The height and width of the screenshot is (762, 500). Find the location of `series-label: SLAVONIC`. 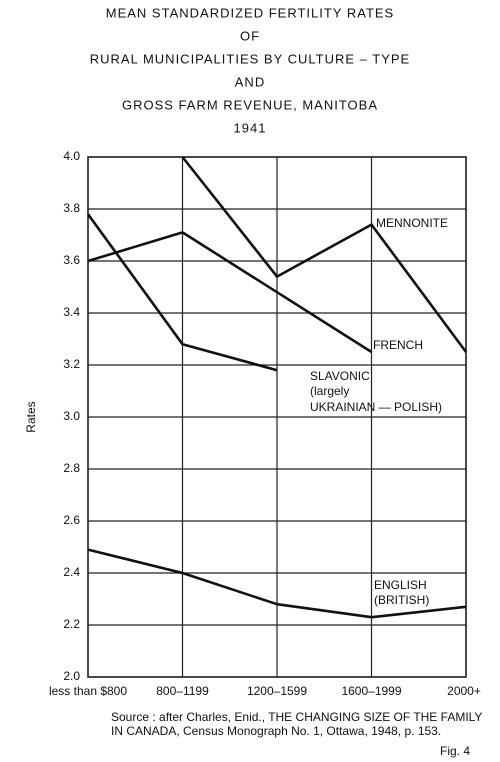

series-label: SLAVONIC is located at coordinates (340, 376).